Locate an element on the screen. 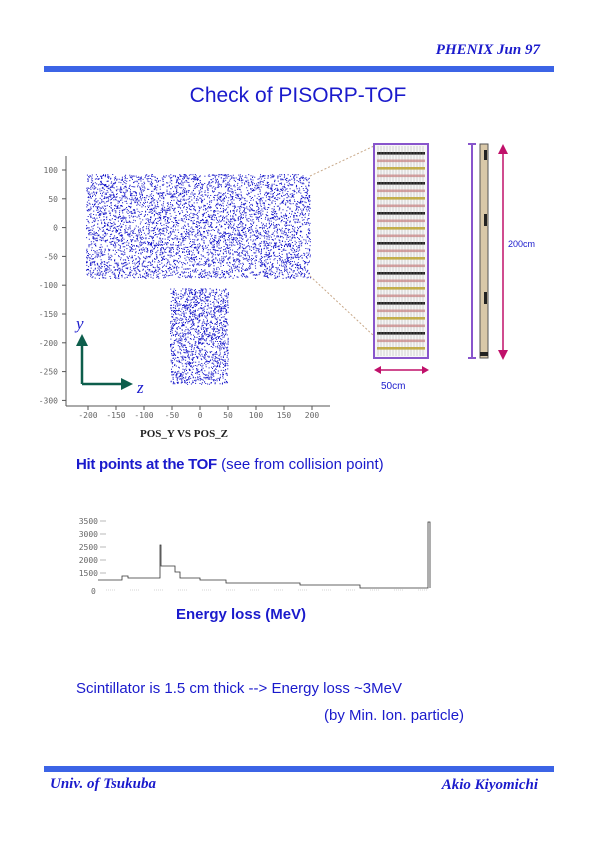  histogram-trace is located at coordinates (264, 555).